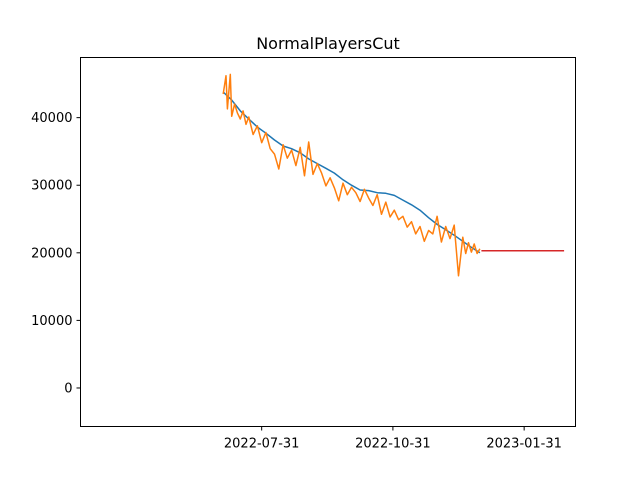  I want to click on y-tick-label: 30000, so click(51, 186).